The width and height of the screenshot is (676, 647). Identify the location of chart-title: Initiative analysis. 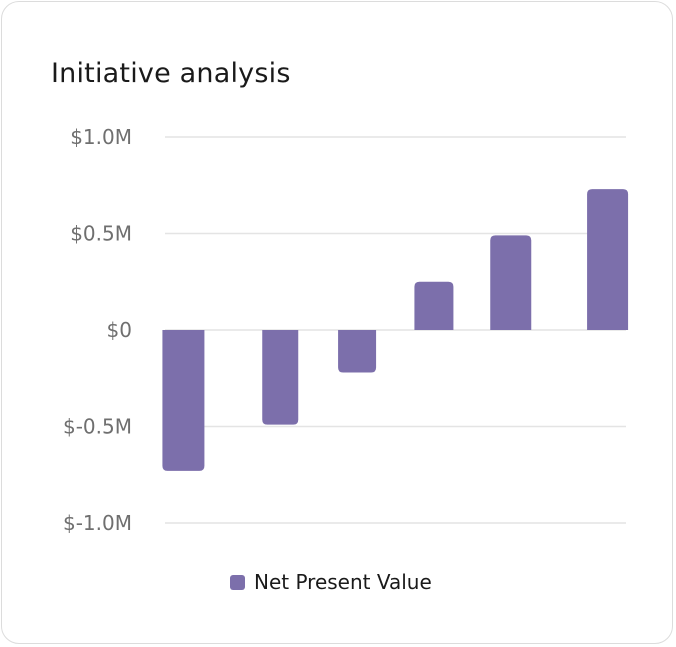
(171, 73).